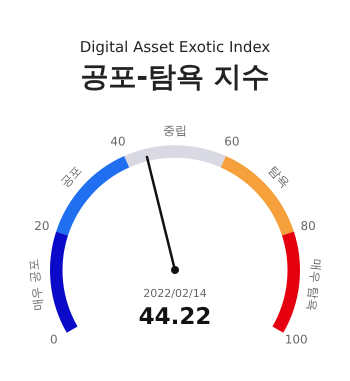 The width and height of the screenshot is (350, 381). Describe the element at coordinates (308, 226) in the screenshot. I see `text: 80` at that location.